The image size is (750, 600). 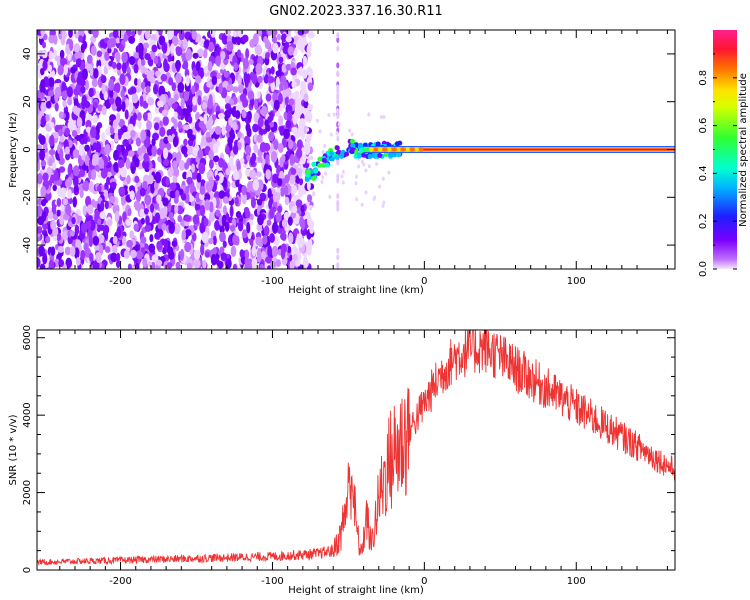 What do you see at coordinates (703, 269) in the screenshot?
I see `colorbar-tick-label: 0.0` at bounding box center [703, 269].